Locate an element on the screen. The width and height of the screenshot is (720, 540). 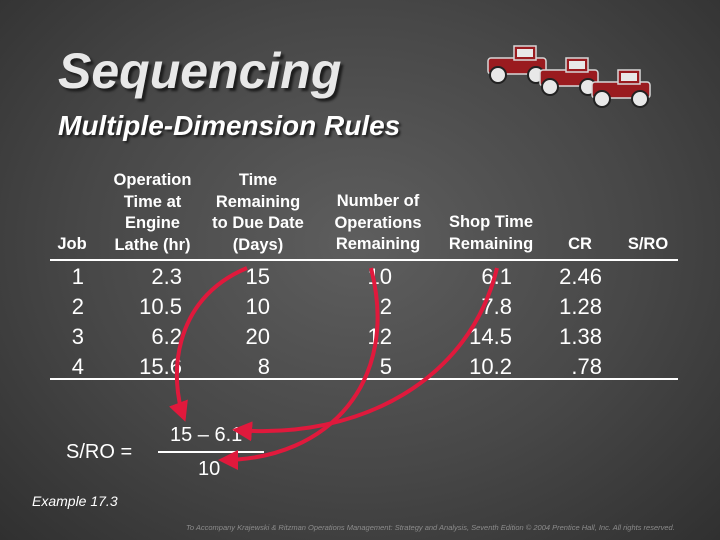
column-cr: 2.46 1.28 1.38 .78 is located at coordinates (580, 321).